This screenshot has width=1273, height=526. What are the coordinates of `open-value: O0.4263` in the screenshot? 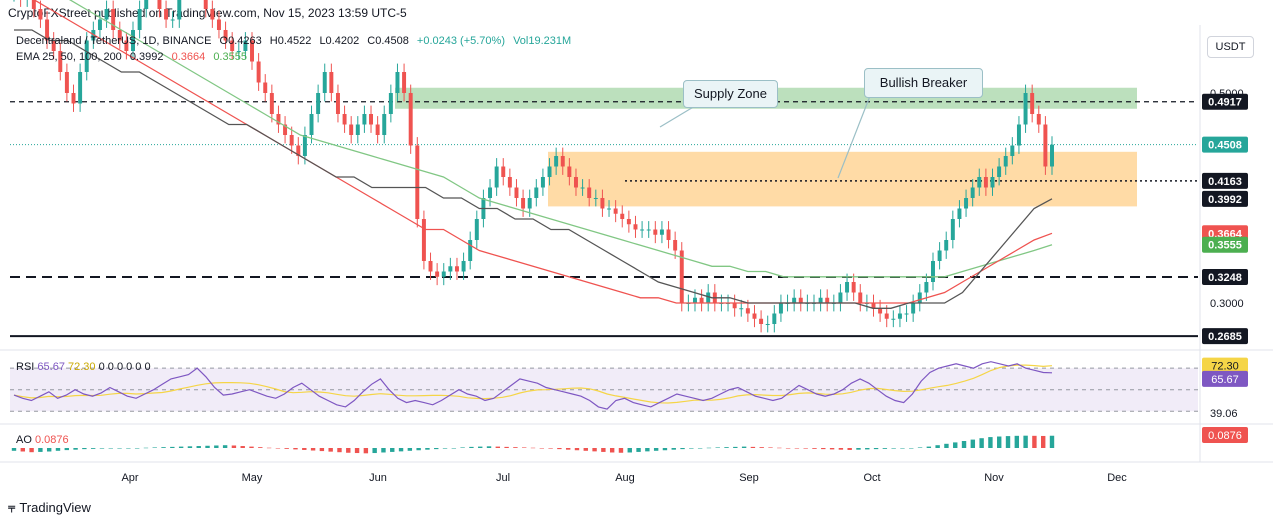 It's located at (240, 41).